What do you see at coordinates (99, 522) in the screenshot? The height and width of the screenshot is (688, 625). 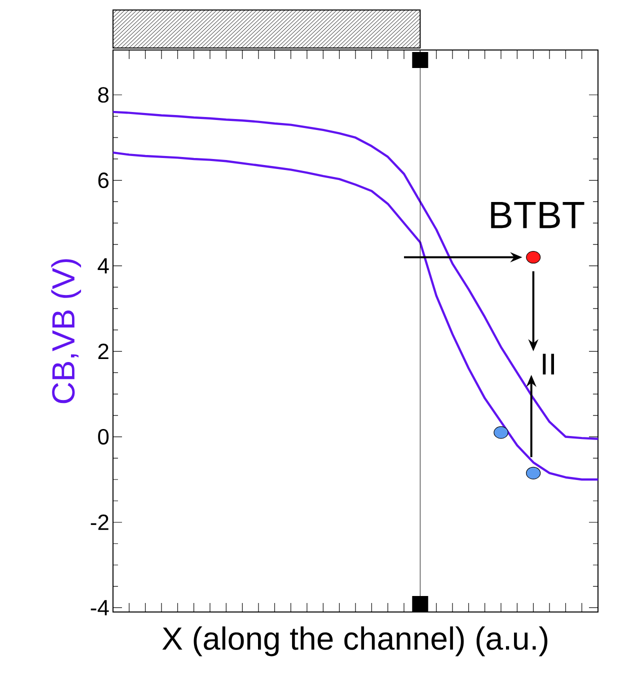 I see `y-tick-label: -2` at bounding box center [99, 522].